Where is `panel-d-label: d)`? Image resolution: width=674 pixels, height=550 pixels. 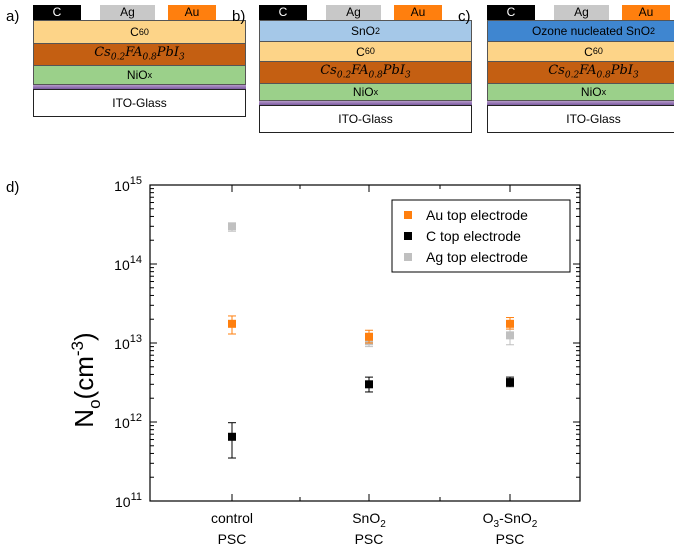
panel-d-label: d) is located at coordinates (12, 187).